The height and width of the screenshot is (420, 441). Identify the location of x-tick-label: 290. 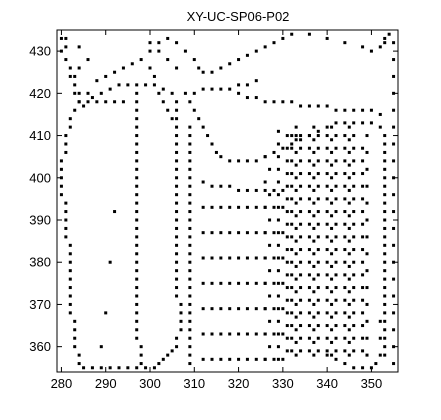
(106, 383).